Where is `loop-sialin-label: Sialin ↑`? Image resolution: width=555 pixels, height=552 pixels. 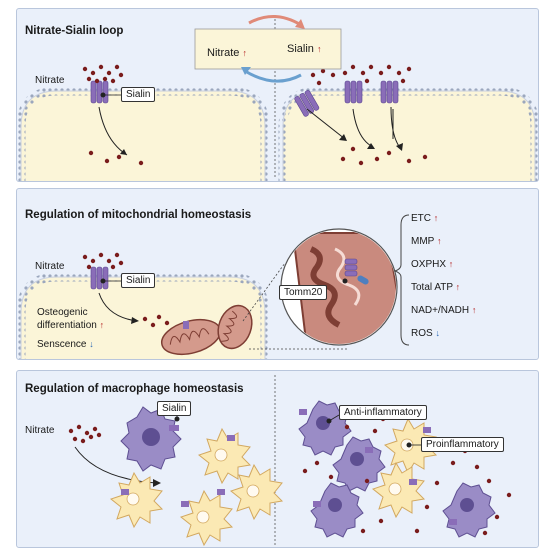 loop-sialin-label: Sialin ↑ is located at coordinates (304, 49).